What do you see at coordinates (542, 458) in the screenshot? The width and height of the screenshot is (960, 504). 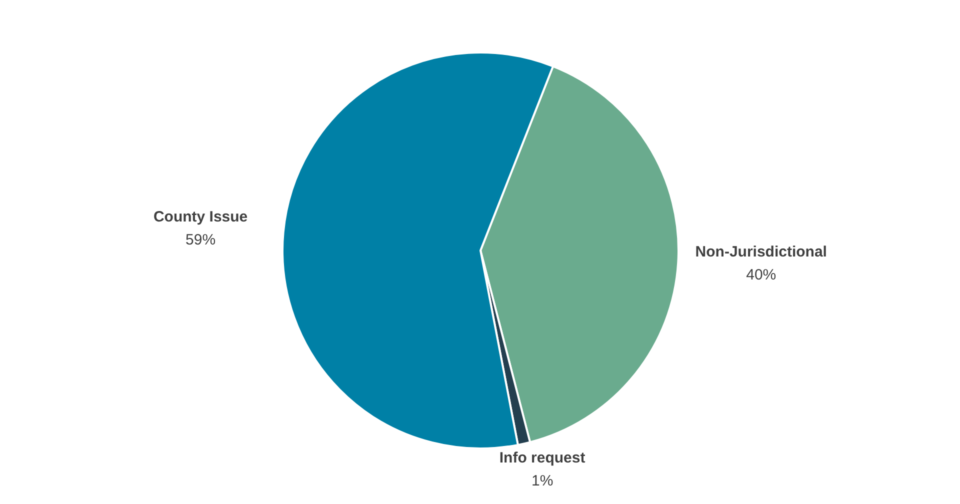 I see `slice-label: Info request` at bounding box center [542, 458].